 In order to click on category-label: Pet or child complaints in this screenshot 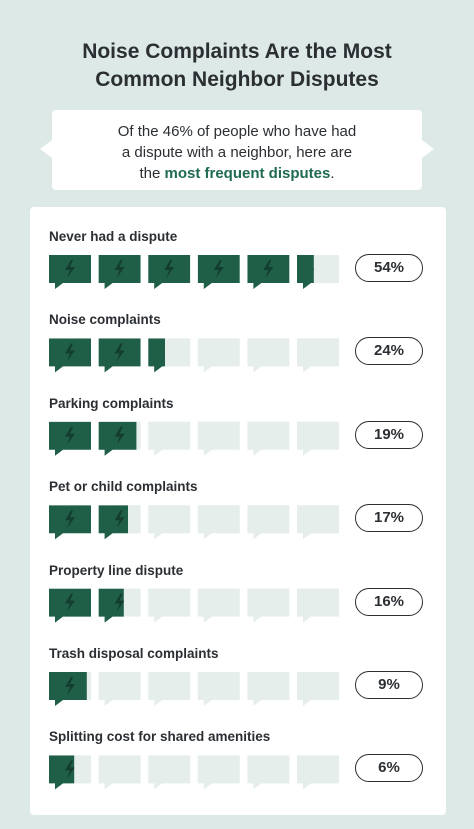, I will do `click(123, 487)`.